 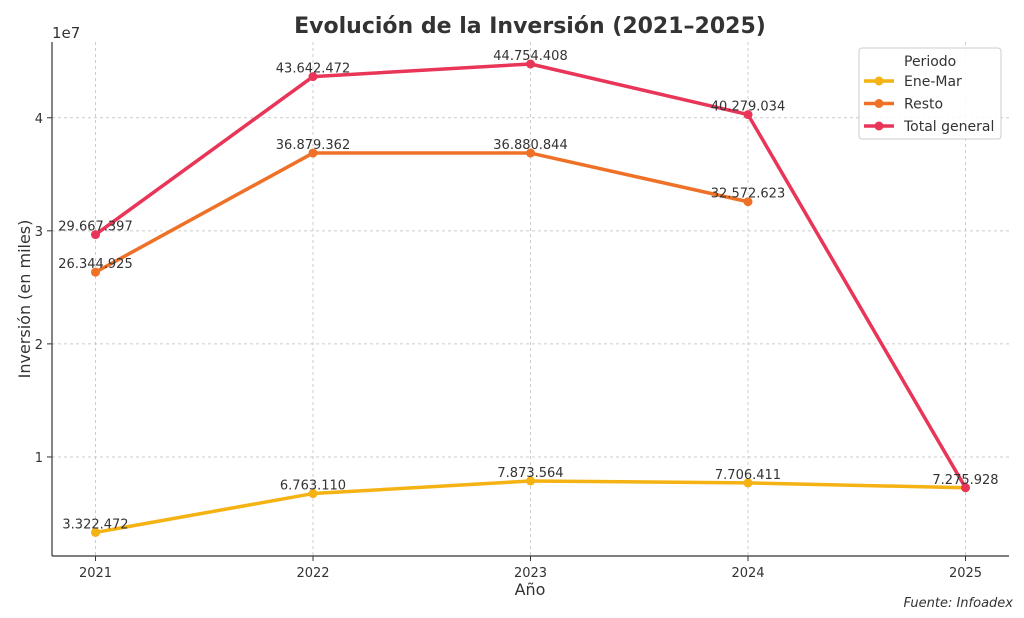 I want to click on source-note: Fuente: Infoadex, so click(x=958, y=603).